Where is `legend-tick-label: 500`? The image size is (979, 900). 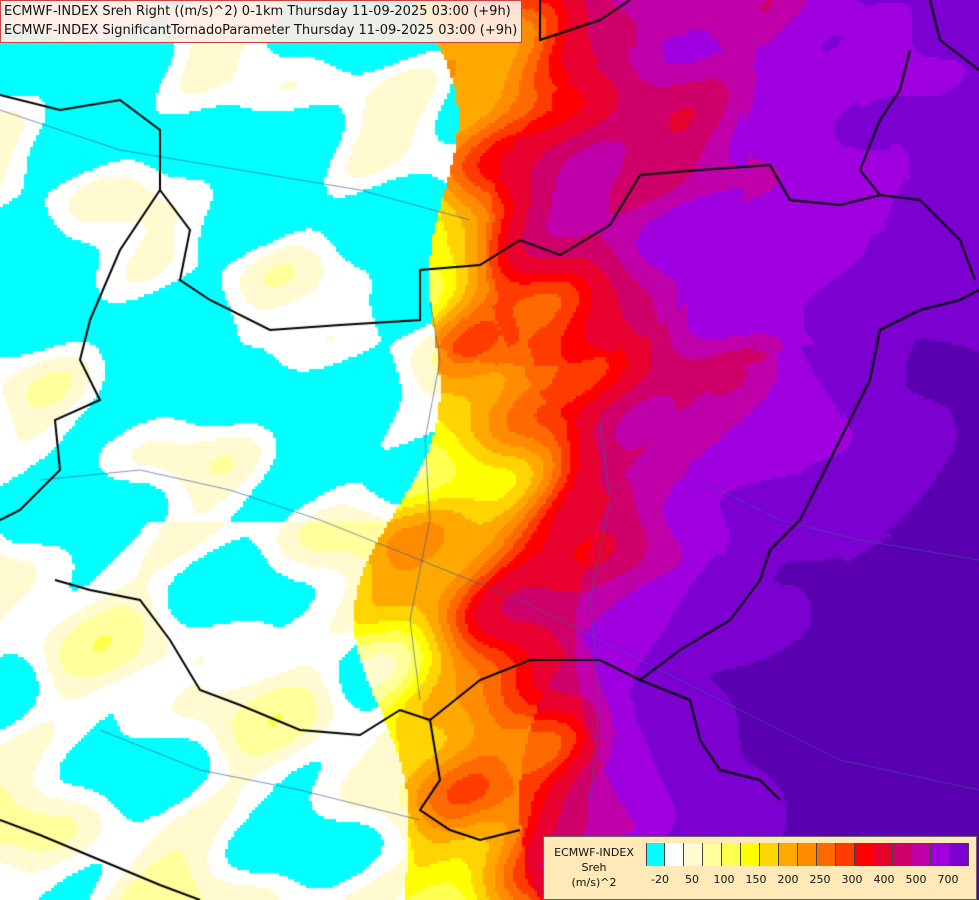 legend-tick-label: 500 is located at coordinates (916, 879).